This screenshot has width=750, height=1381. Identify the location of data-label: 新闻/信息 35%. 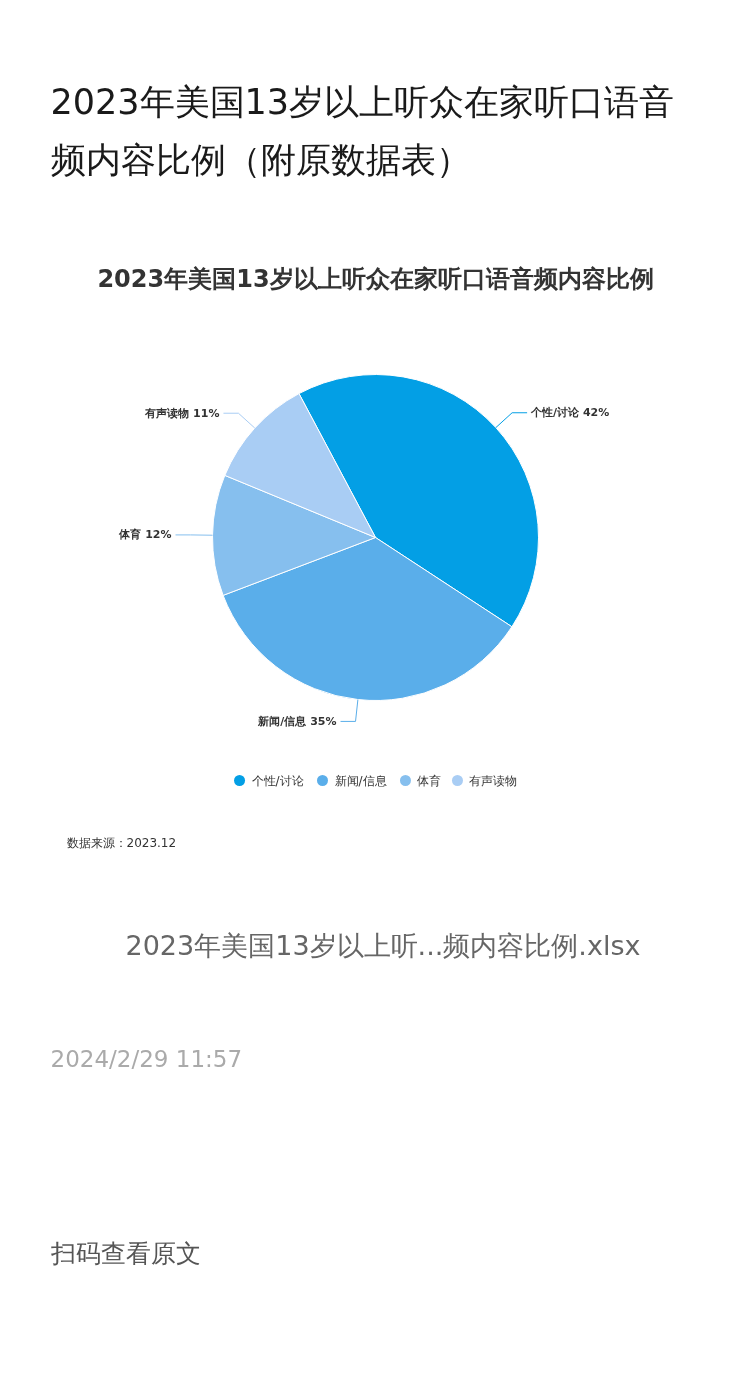
(297, 721).